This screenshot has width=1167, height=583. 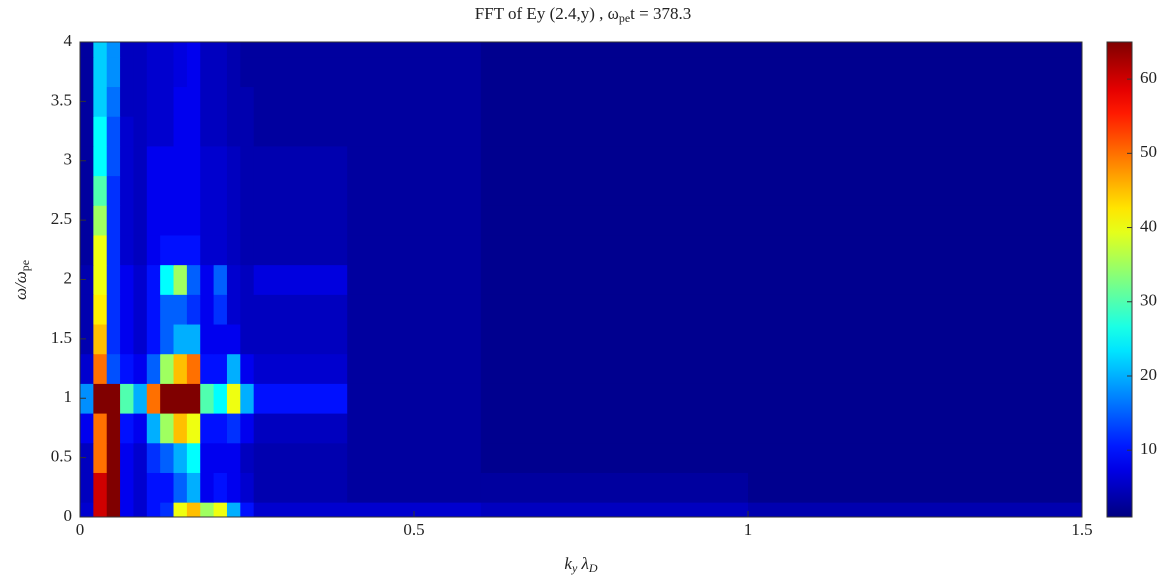 I want to click on y-tick-label: 1, so click(x=68, y=396).